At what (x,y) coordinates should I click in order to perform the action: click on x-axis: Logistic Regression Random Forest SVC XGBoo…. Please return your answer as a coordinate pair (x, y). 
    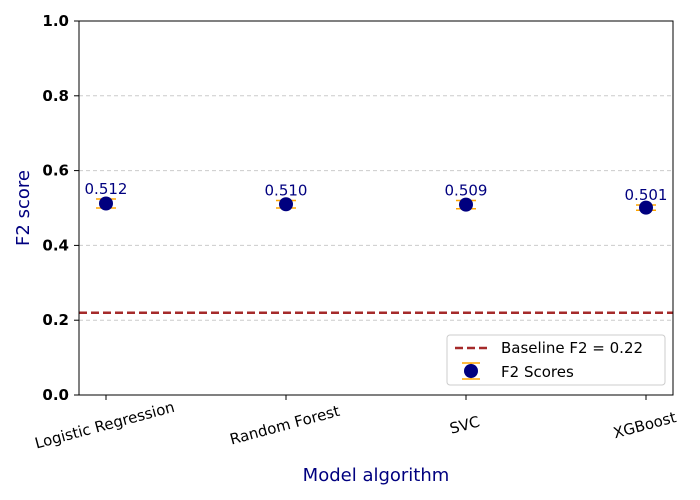
    Looking at the image, I should click on (355, 423).